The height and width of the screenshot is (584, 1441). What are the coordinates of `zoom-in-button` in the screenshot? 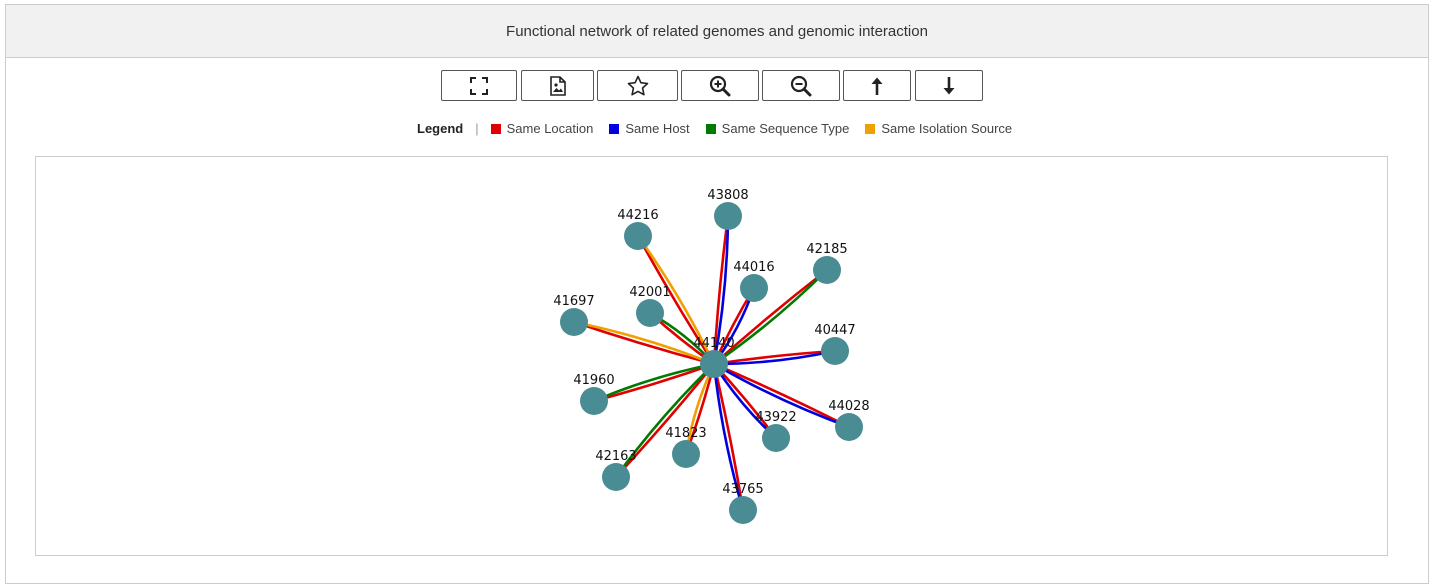 It's located at (720, 85).